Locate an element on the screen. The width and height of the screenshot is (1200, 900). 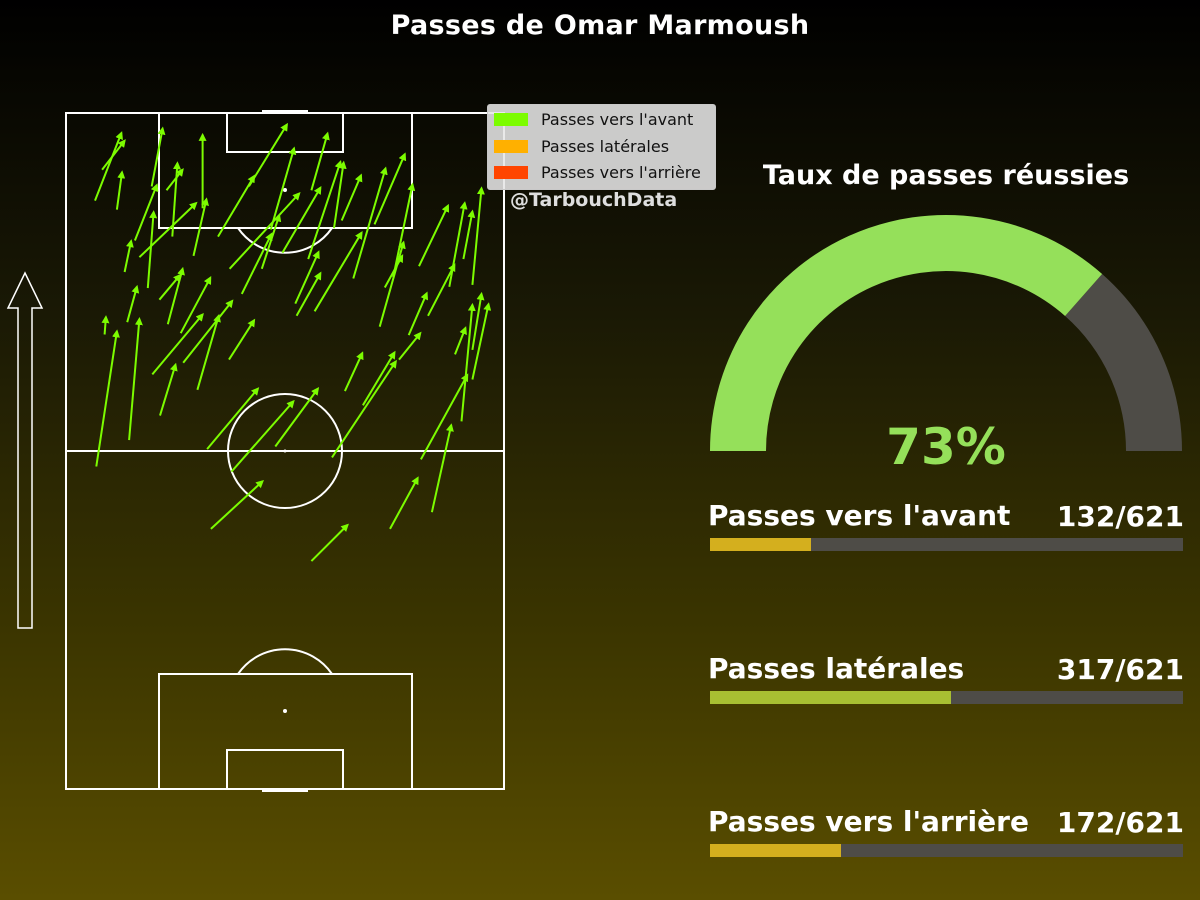
top-penalty-spot is located at coordinates (285, 190).